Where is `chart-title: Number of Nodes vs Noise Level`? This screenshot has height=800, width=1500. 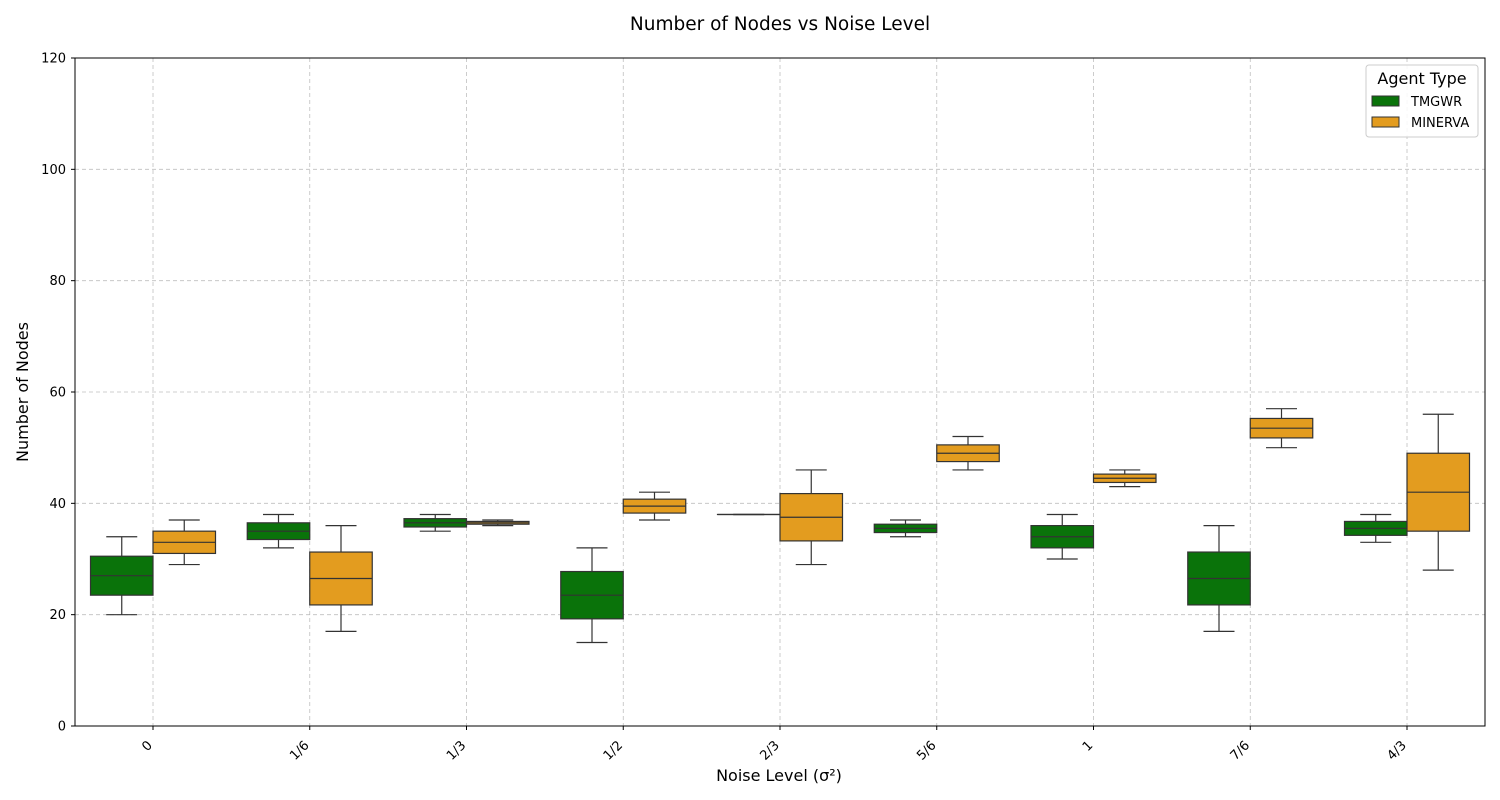 chart-title: Number of Nodes vs Noise Level is located at coordinates (780, 24).